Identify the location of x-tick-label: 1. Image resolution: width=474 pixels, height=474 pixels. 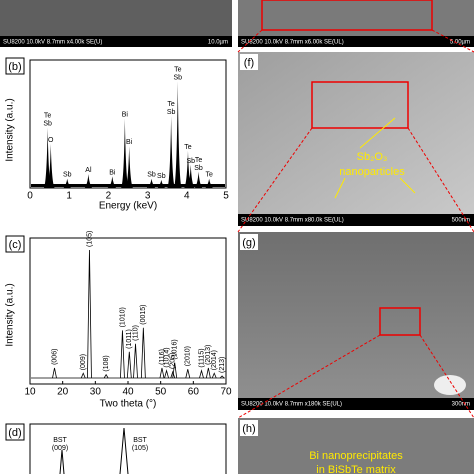
(69, 196).